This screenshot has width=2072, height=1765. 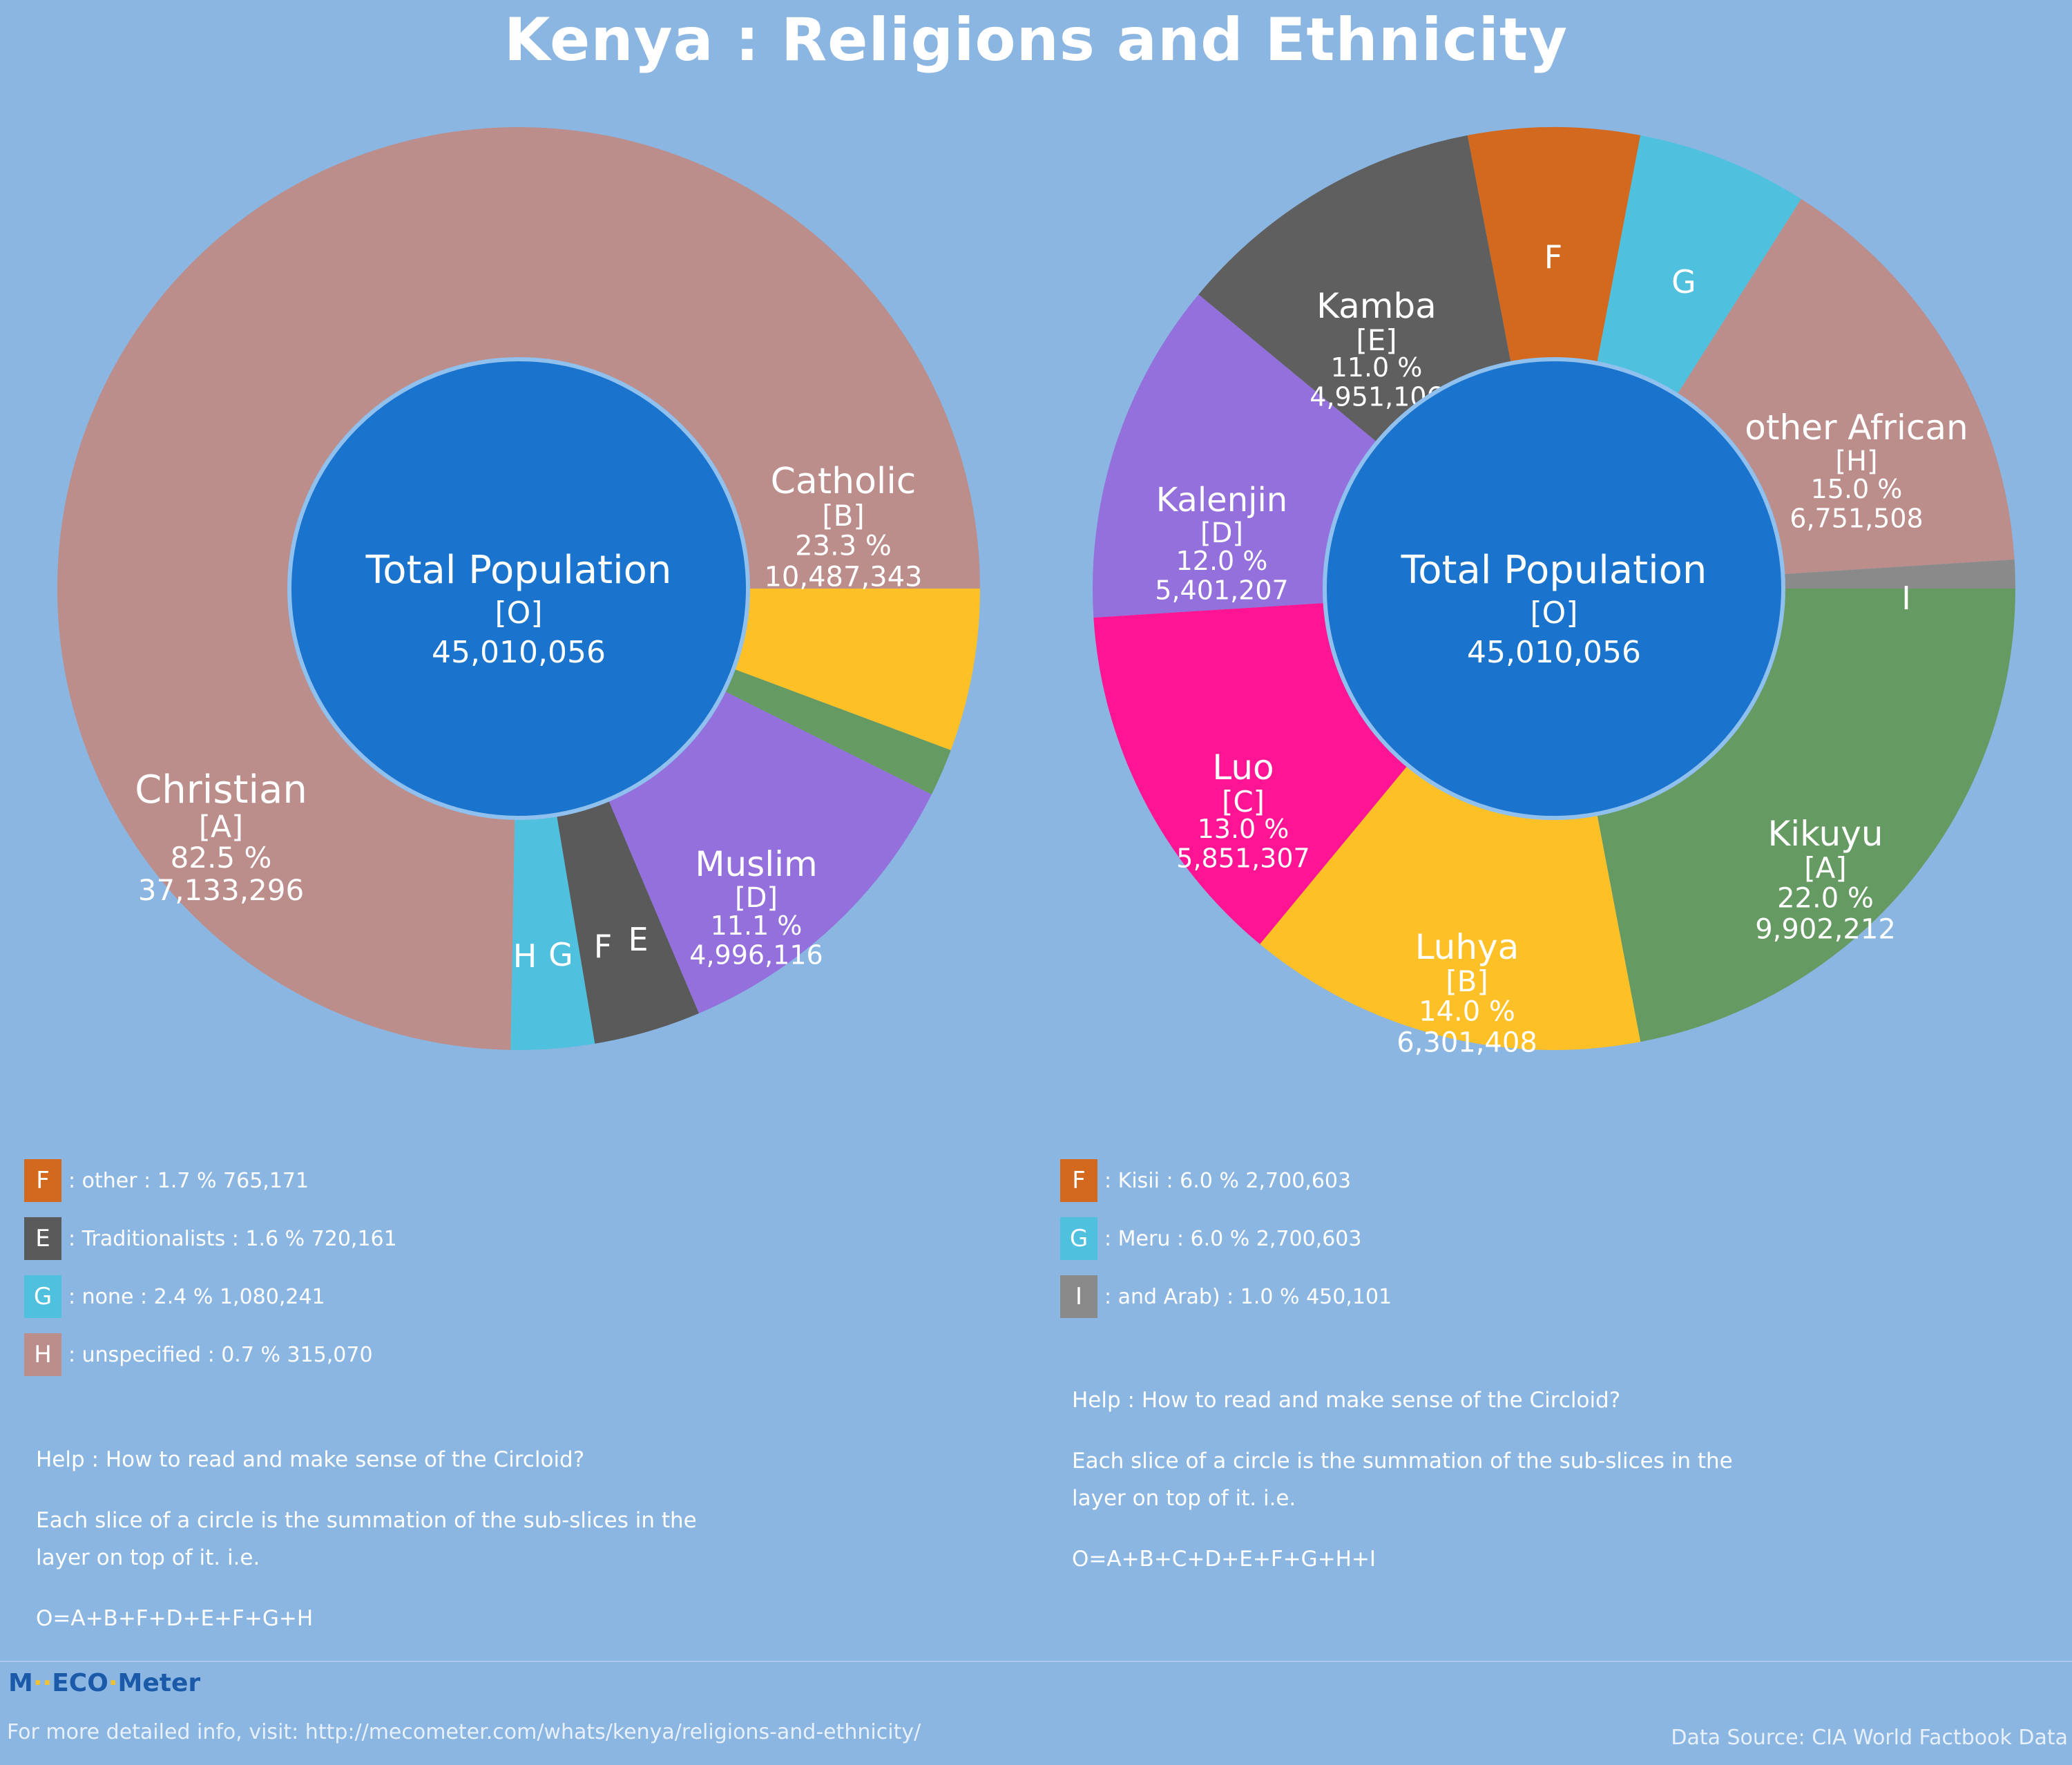 What do you see at coordinates (1036, 1661) in the screenshot?
I see `footer-divider` at bounding box center [1036, 1661].